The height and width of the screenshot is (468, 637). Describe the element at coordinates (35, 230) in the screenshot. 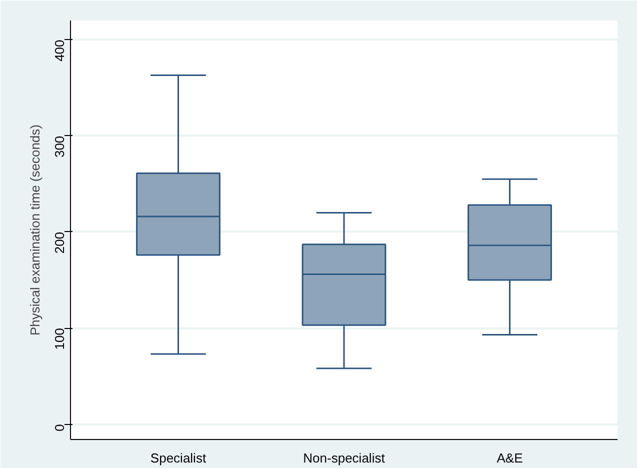

I see `y-axis-title: Physical examination time (seconds)` at that location.